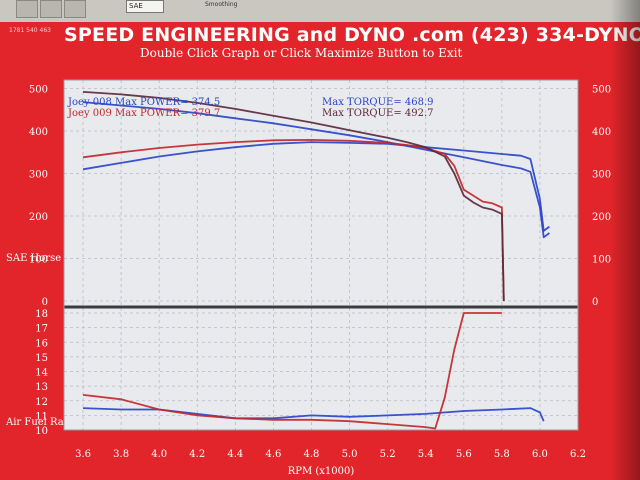 This screenshot has width=640, height=480. Describe the element at coordinates (197, 454) in the screenshot. I see `x-tick-4.2: 4.2` at that location.